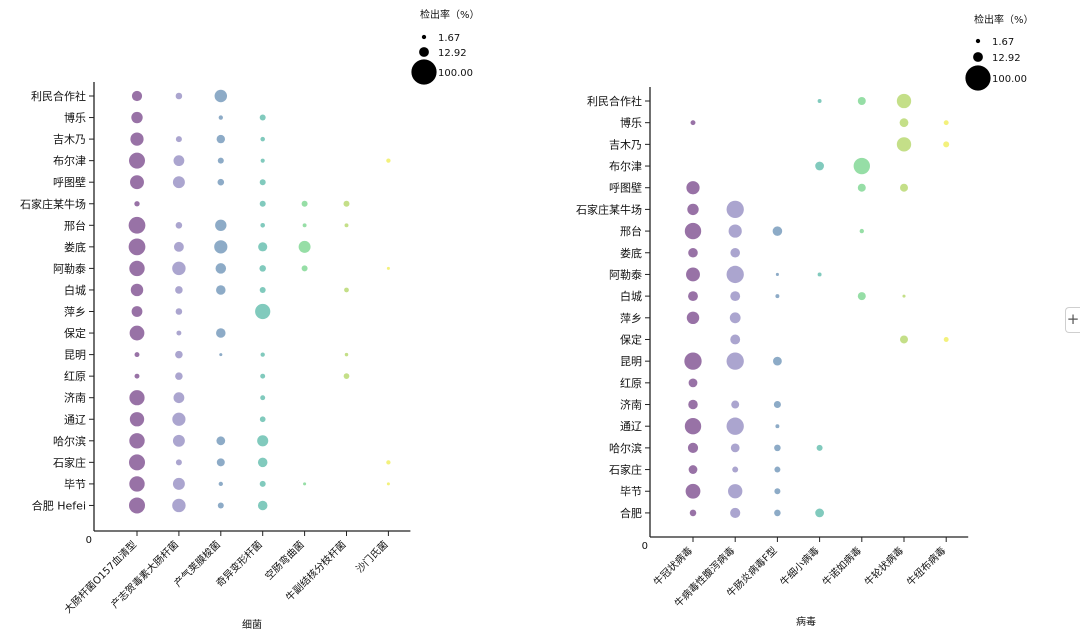 The height and width of the screenshot is (643, 1080). I want to click on y-tick-label: 哈尔滨, so click(69, 441).